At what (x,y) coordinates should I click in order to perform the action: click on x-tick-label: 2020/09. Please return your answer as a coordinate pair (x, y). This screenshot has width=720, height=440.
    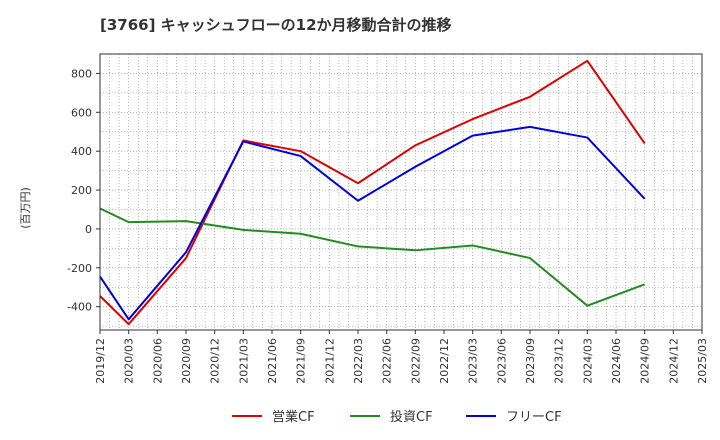
    Looking at the image, I should click on (186, 361).